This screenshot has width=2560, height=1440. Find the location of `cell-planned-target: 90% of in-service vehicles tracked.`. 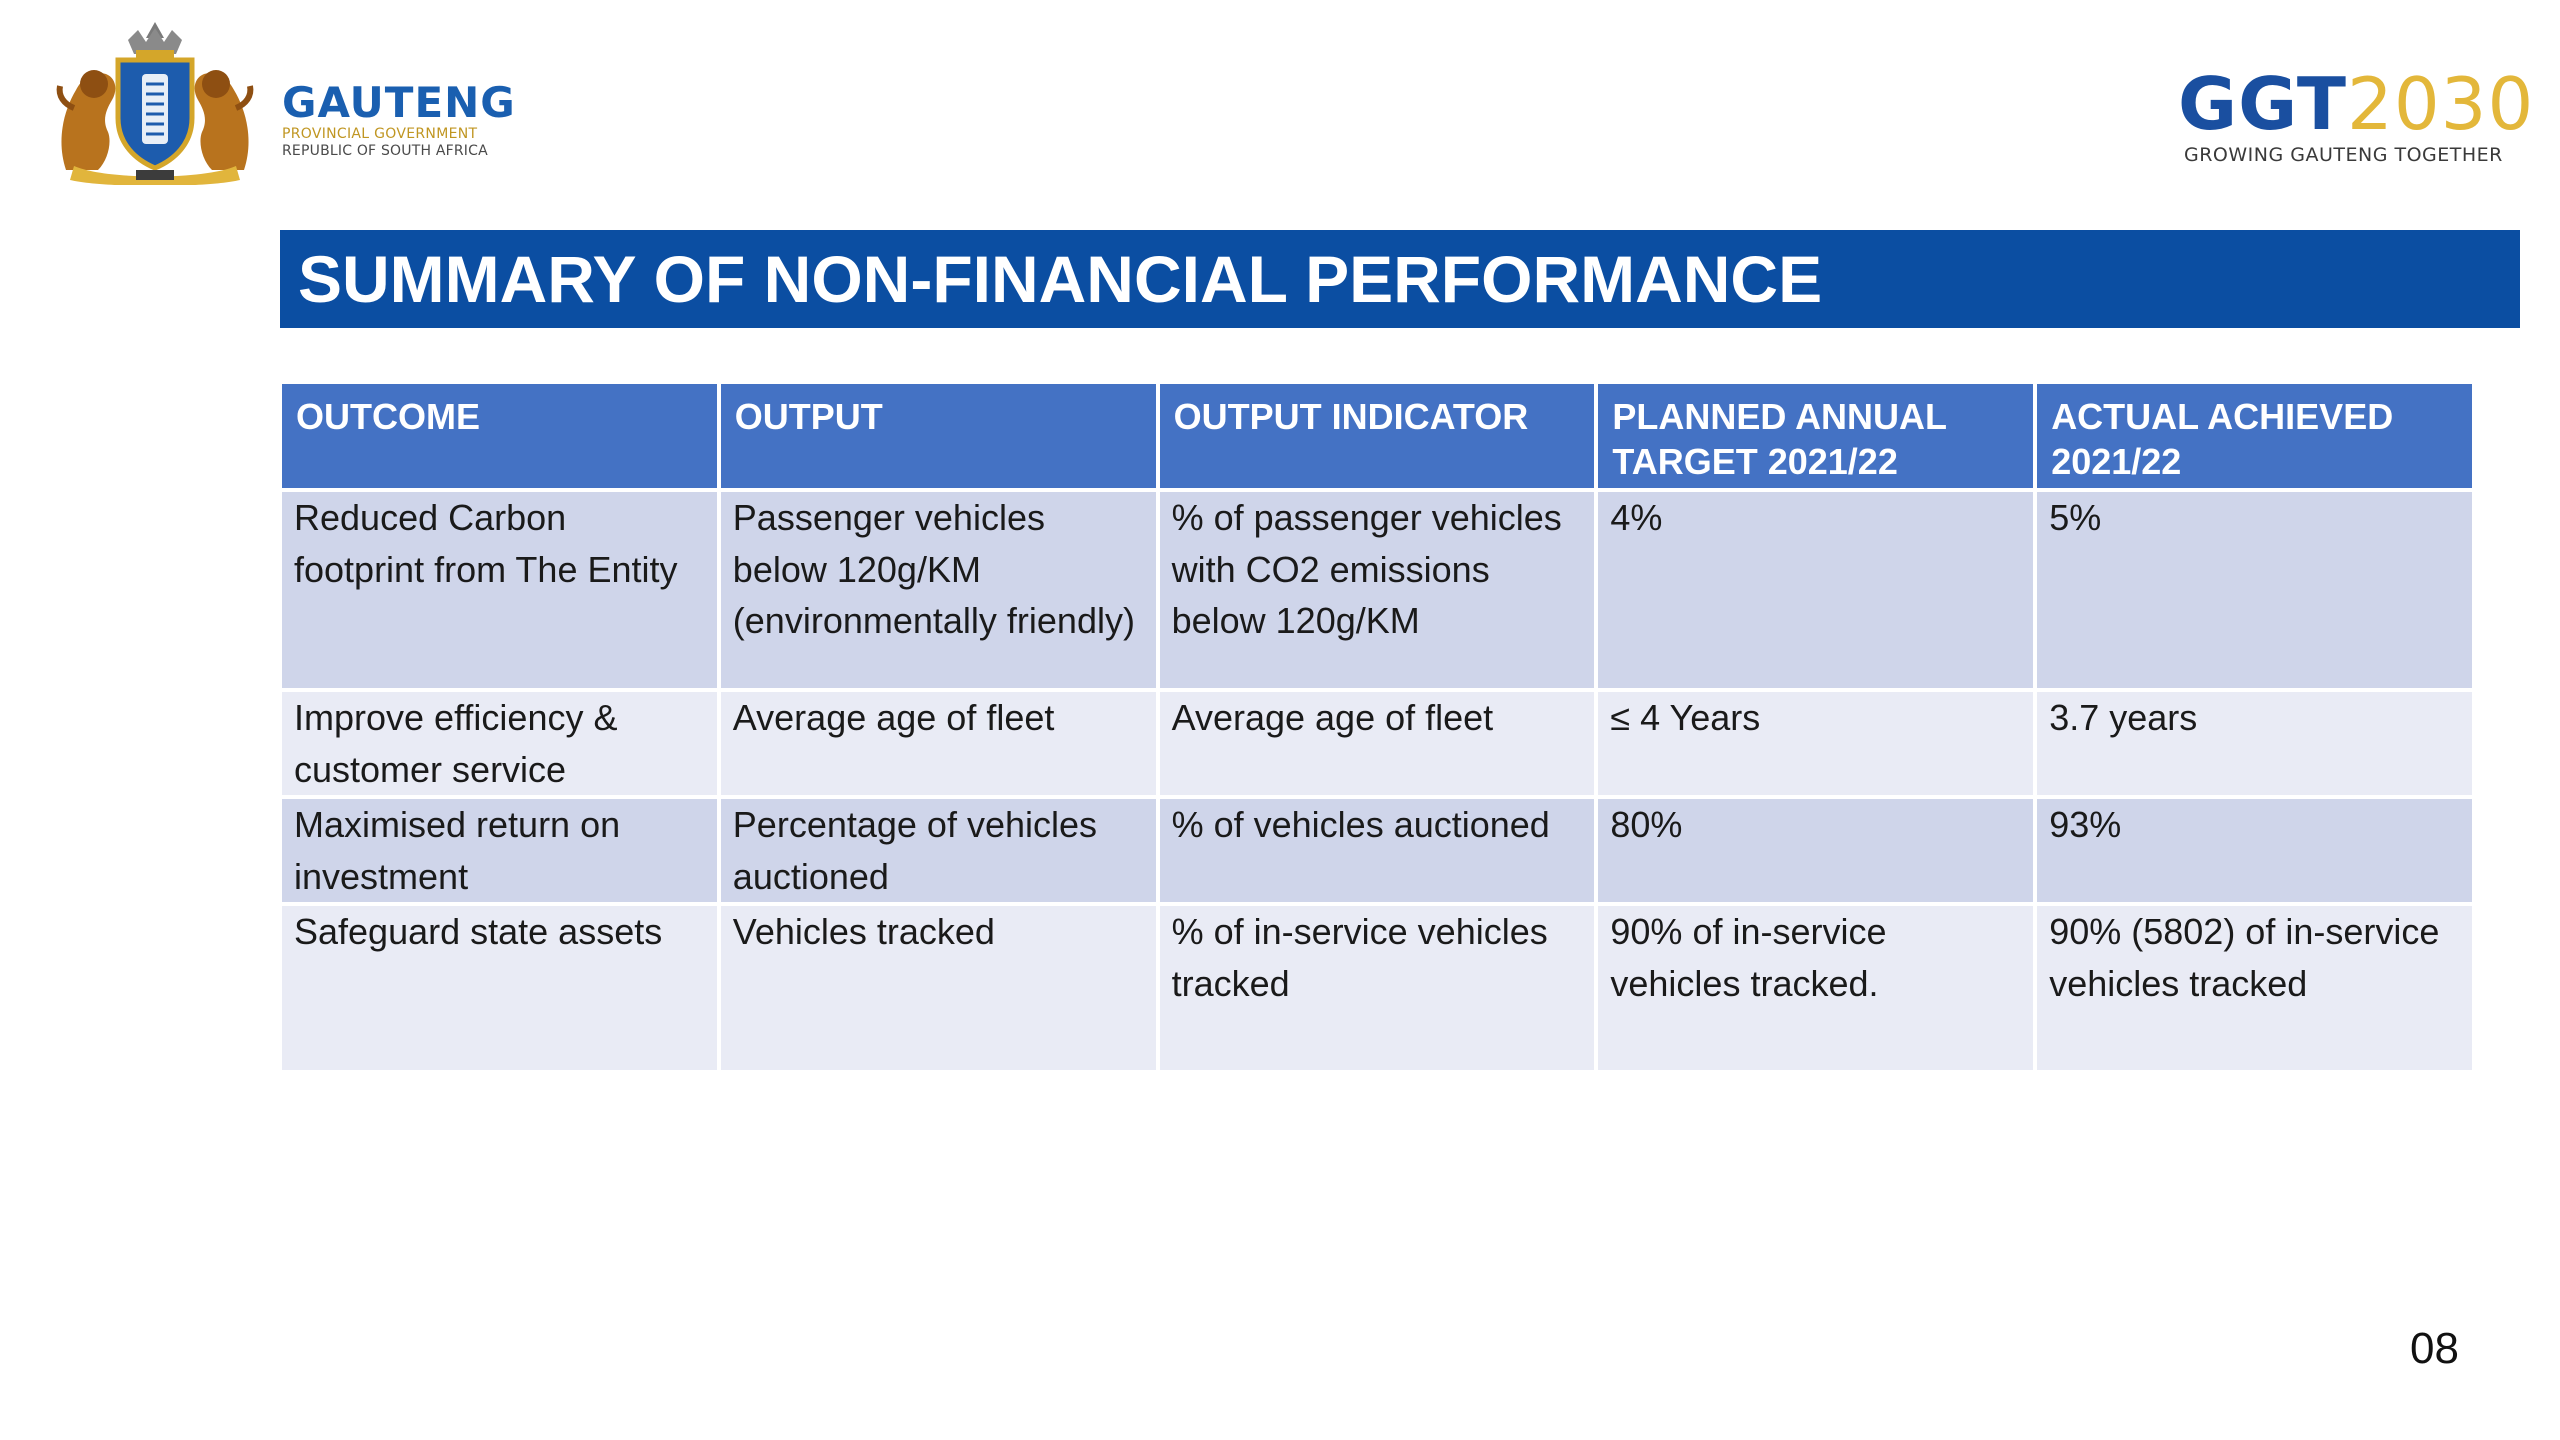

cell-planned-target: 90% of in-service vehicles tracked. is located at coordinates (1816, 988).